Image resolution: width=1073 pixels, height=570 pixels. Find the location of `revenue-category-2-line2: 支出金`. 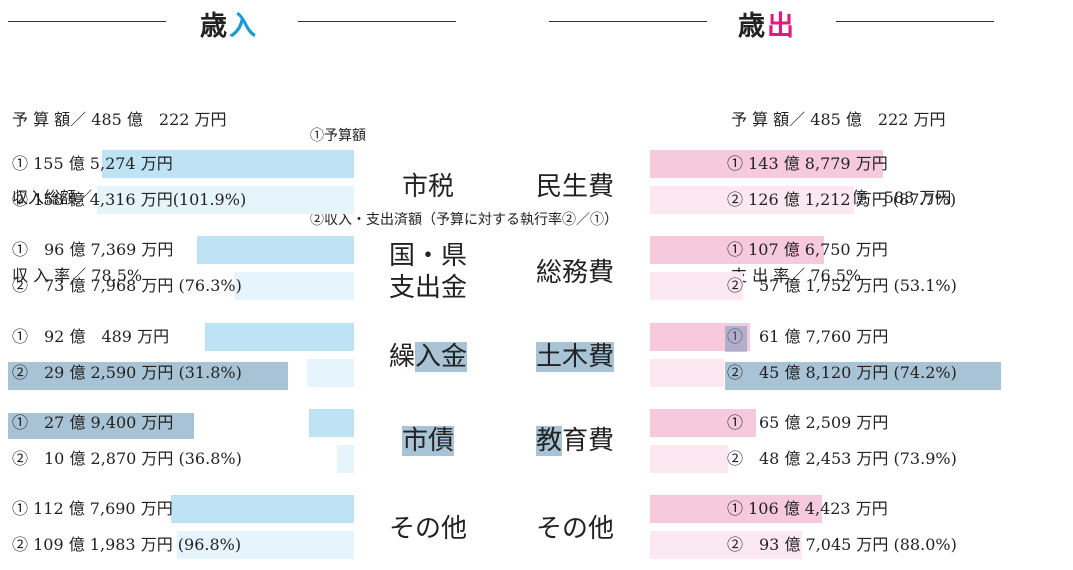

revenue-category-2-line2: 支出金 is located at coordinates (427, 288).